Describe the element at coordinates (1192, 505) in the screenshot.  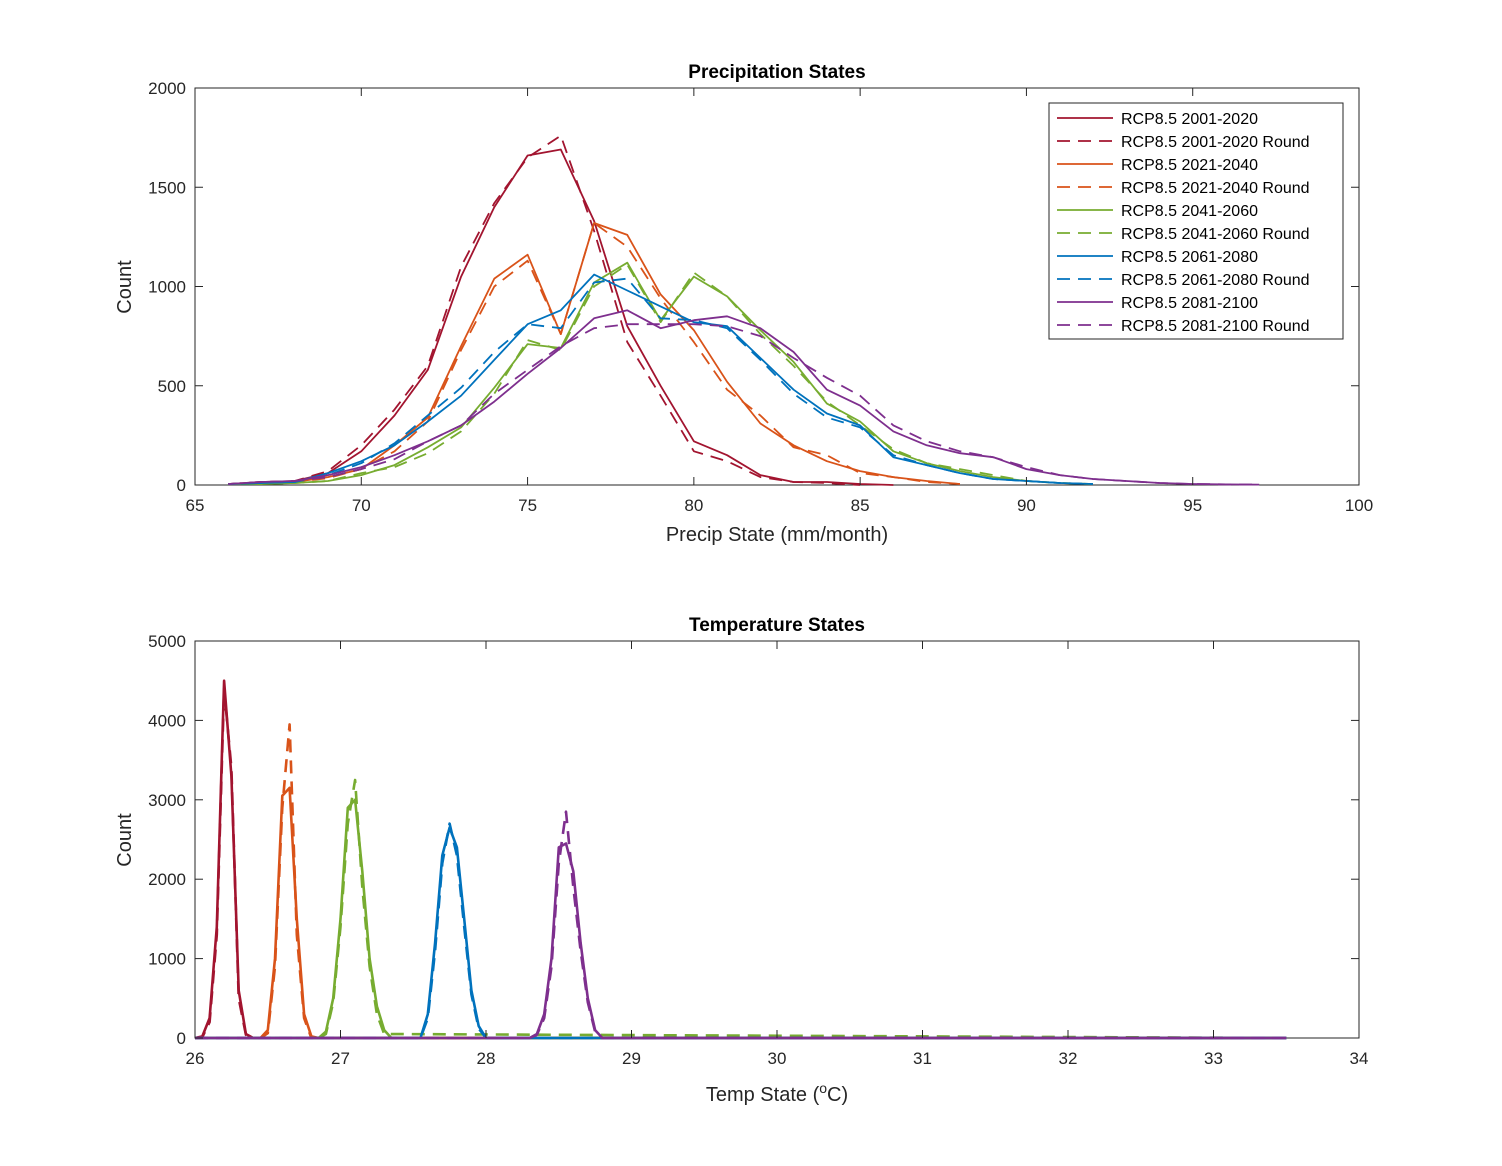
I see `x-tick-label: 95` at that location.